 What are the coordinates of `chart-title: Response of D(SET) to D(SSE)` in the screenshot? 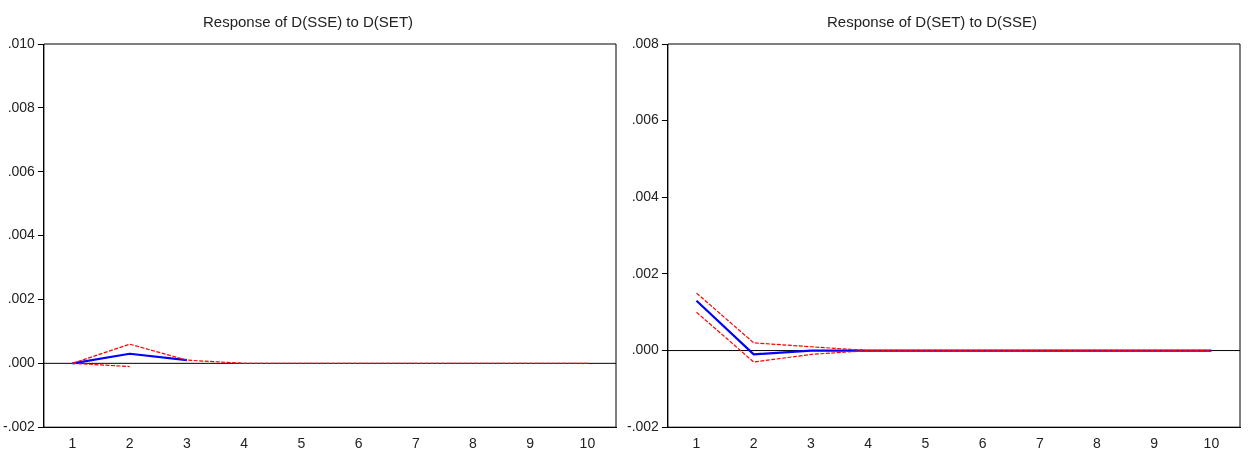 It's located at (932, 22).